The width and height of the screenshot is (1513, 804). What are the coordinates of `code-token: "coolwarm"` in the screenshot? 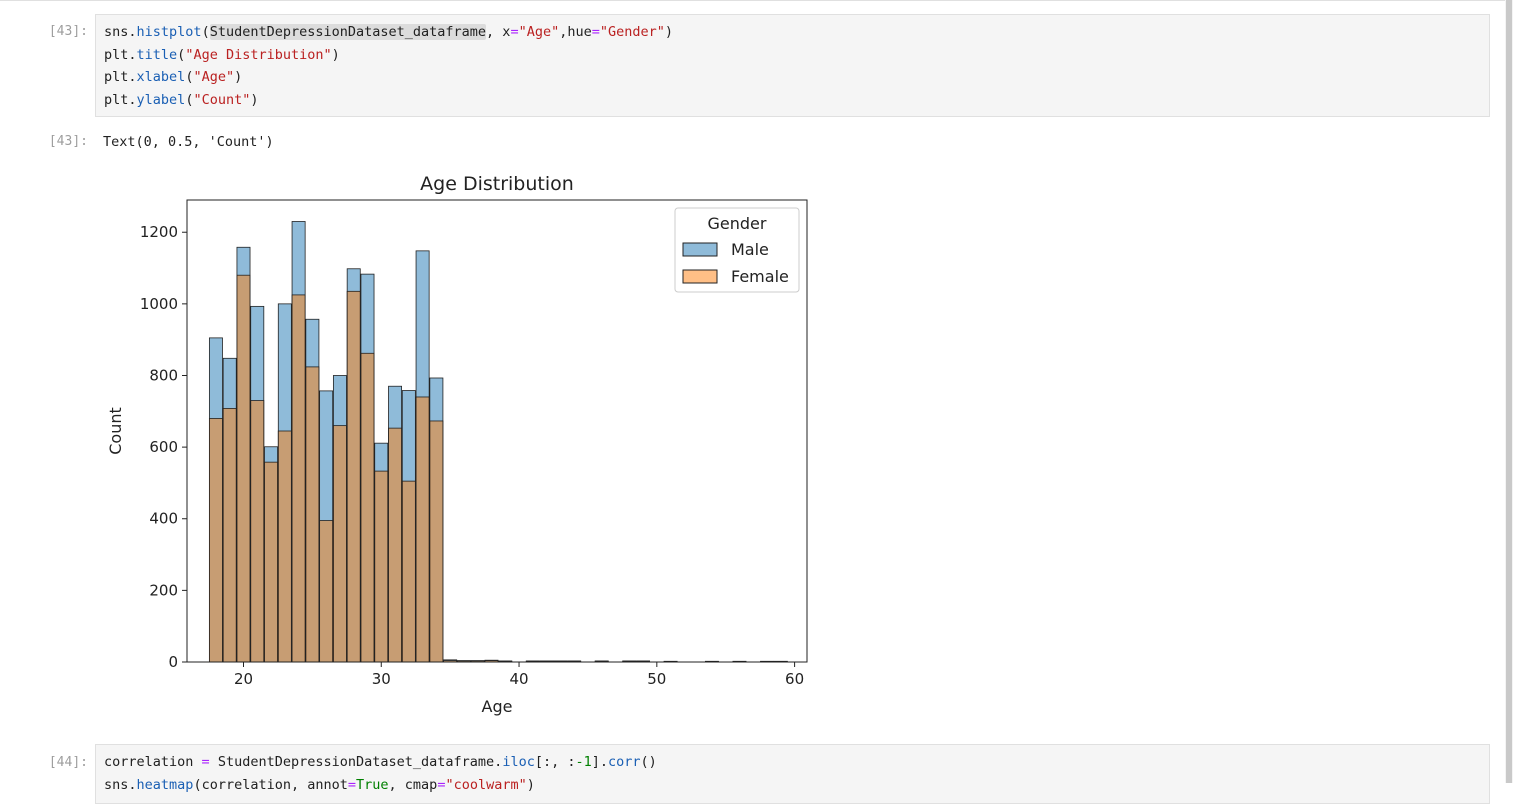 It's located at (485, 785).